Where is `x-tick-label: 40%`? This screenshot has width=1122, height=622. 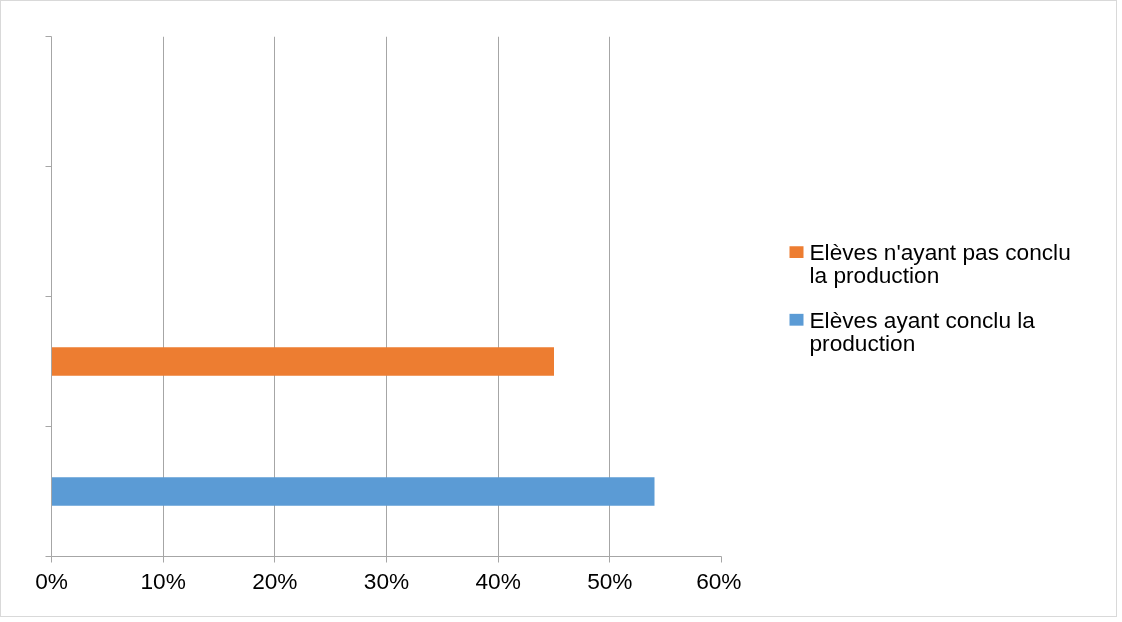 x-tick-label: 40% is located at coordinates (498, 580).